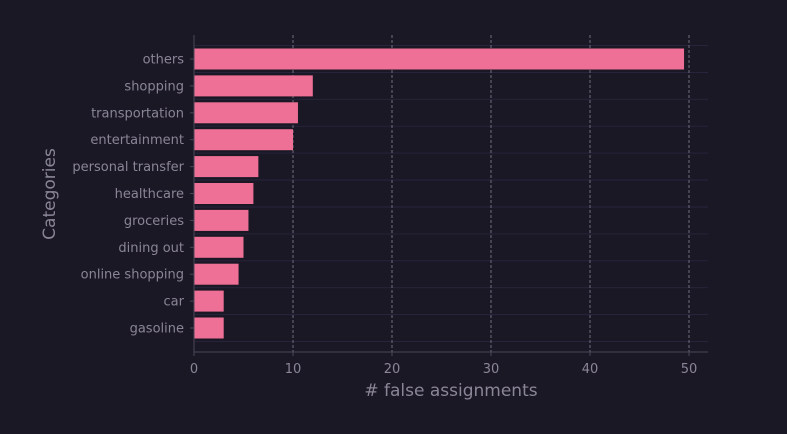 The image size is (787, 434). I want to click on category-label: healthcare, so click(149, 194).